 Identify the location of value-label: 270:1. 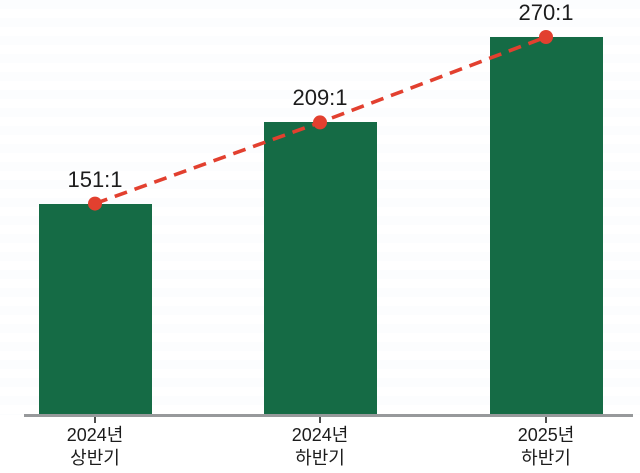
(546, 12).